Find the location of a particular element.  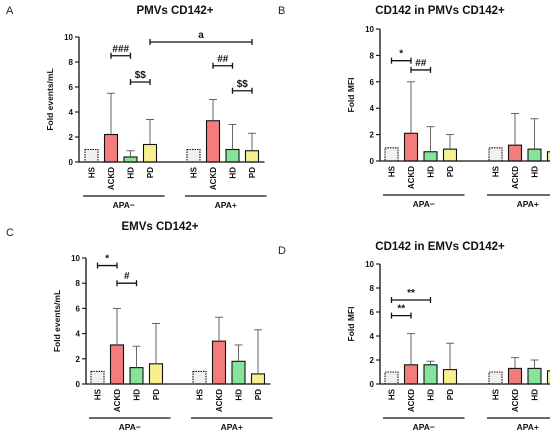

significance-label: ** is located at coordinates (411, 293).